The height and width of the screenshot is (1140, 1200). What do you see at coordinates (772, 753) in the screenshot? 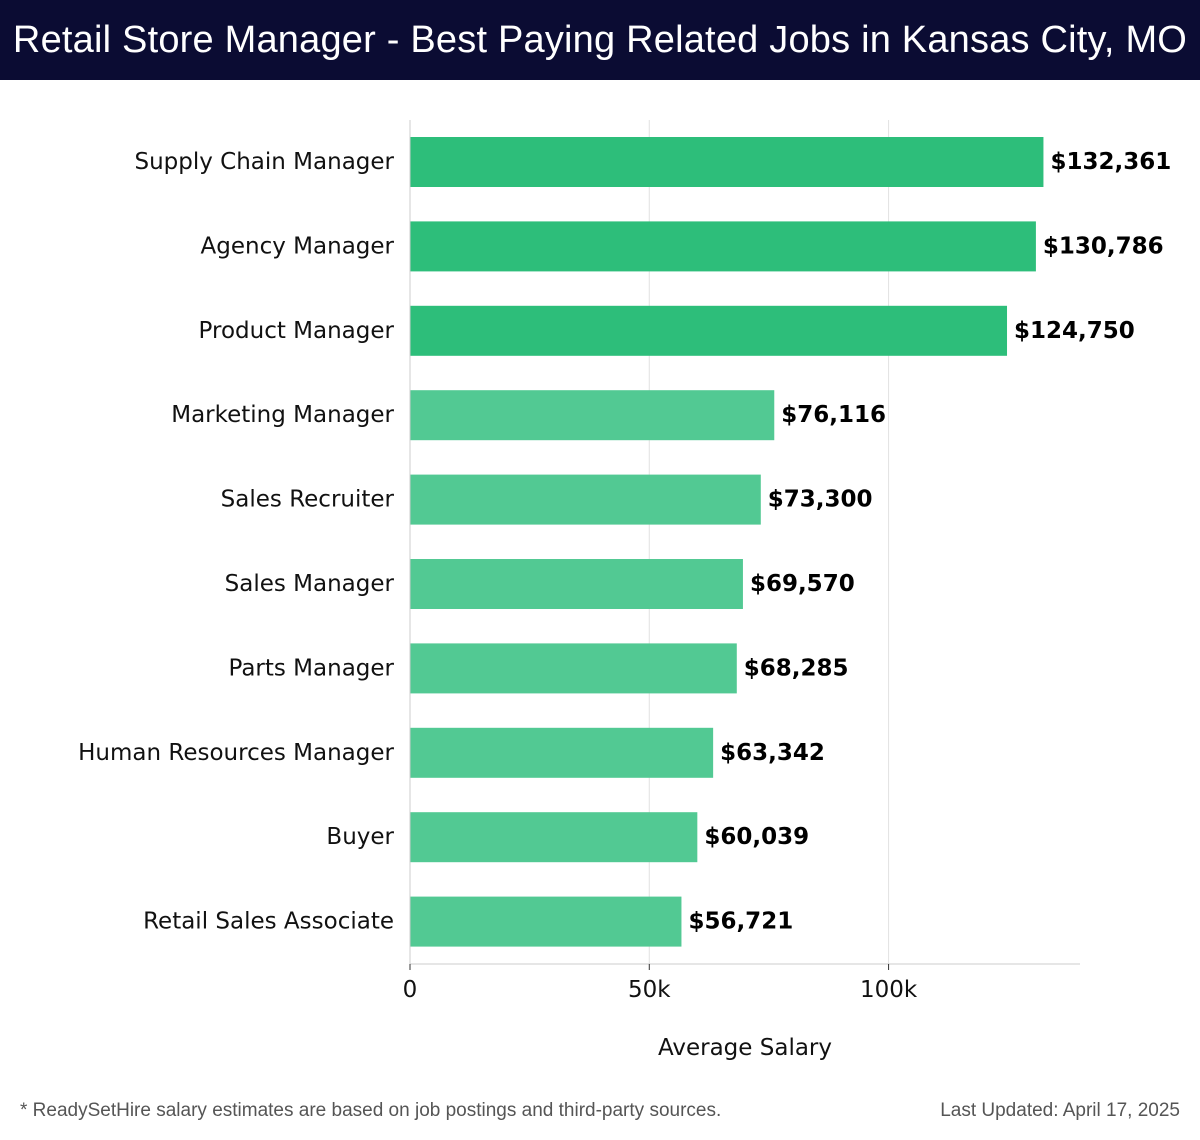
I see `data-label: $63,342` at bounding box center [772, 753].